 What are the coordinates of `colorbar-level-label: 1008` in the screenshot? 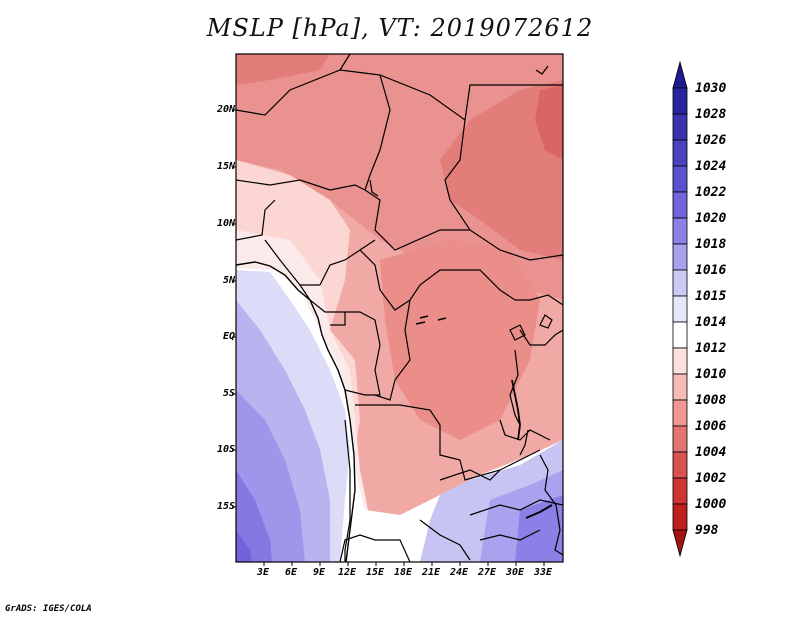 It's located at (711, 400).